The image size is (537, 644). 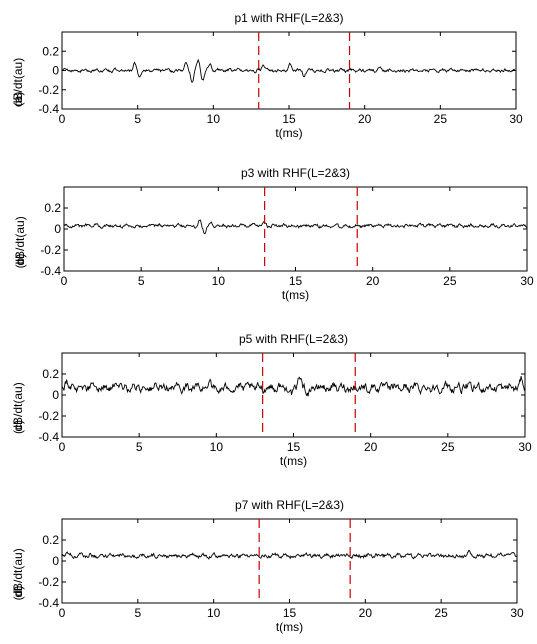 What do you see at coordinates (18, 99) in the screenshot?
I see `panel-label: (a)` at bounding box center [18, 99].